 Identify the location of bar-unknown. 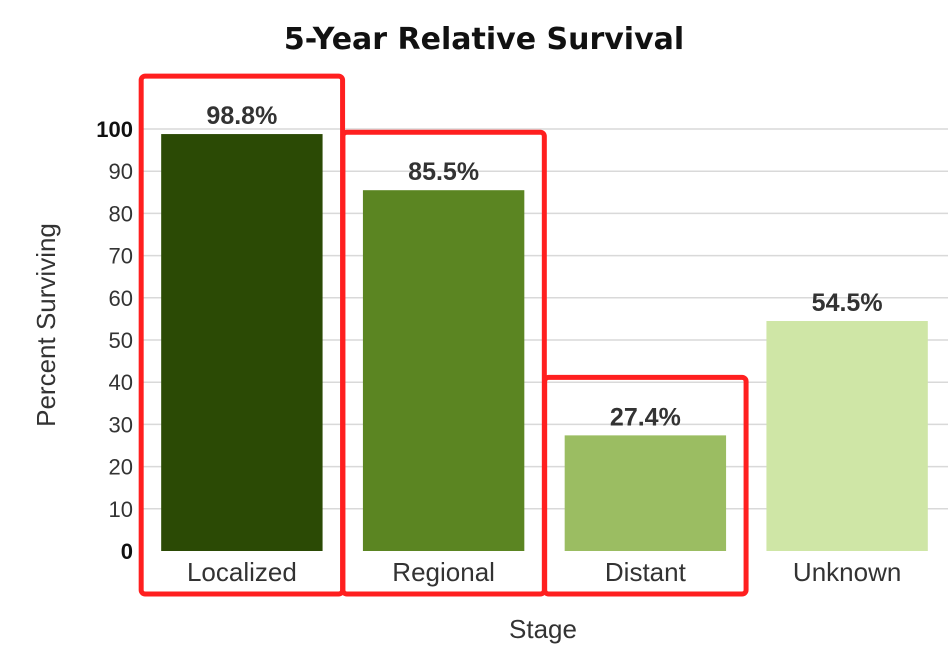
(847, 436).